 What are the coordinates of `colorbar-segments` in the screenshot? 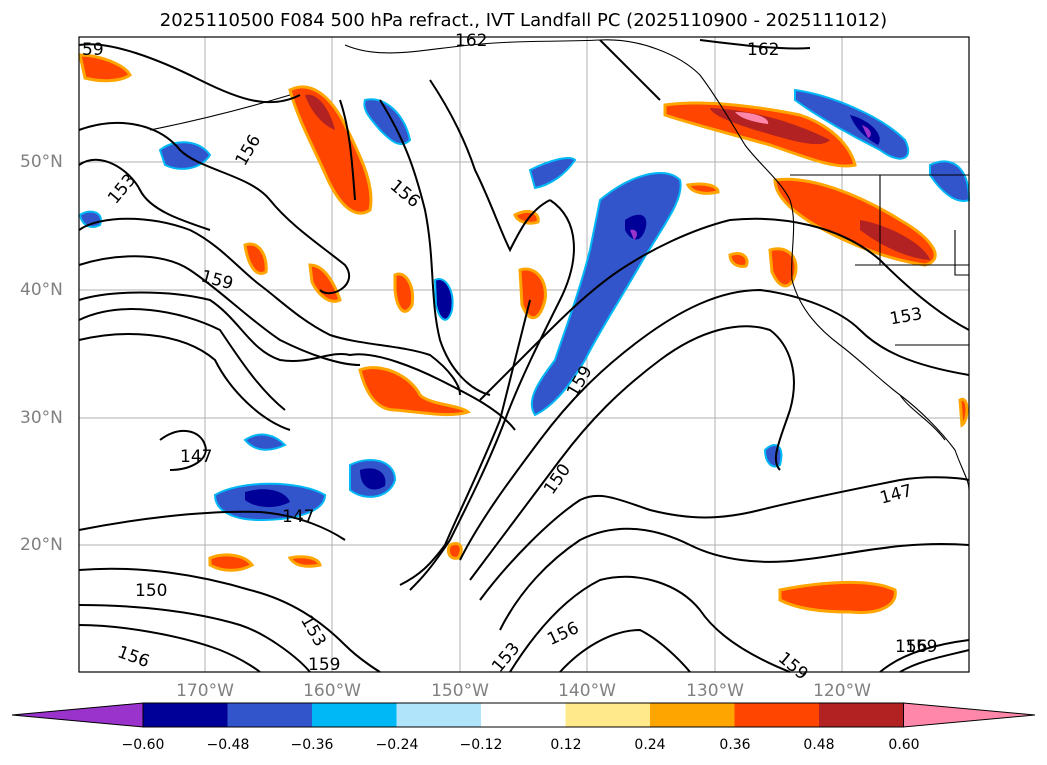 It's located at (523, 715).